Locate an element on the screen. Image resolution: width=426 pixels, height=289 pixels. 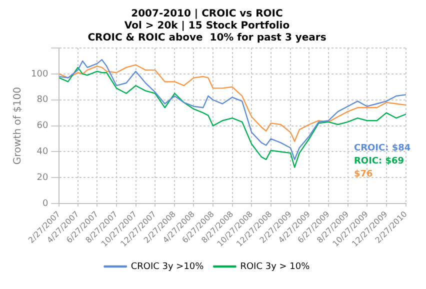
y-axis-title: Growth of $100 is located at coordinates (18, 125).